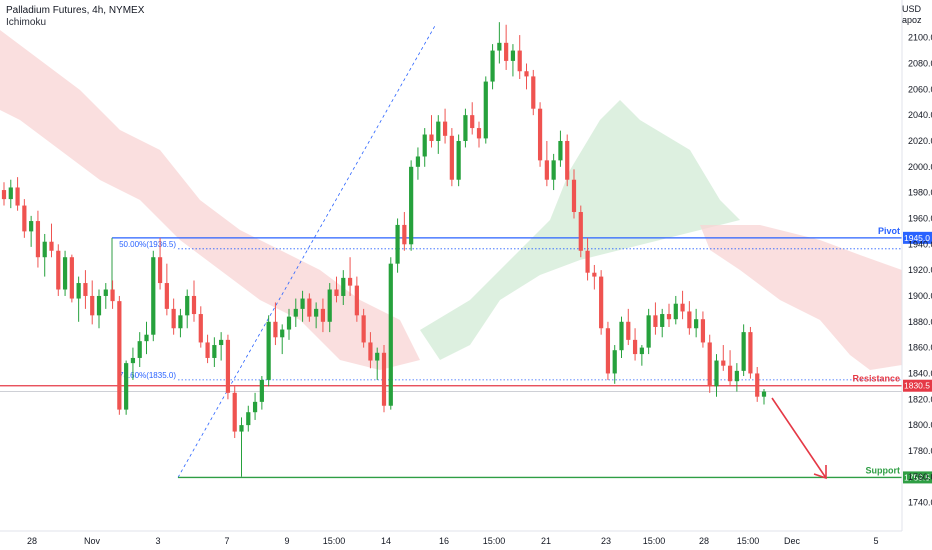  What do you see at coordinates (920, 63) in the screenshot?
I see `price-tick-label: 2080.0` at bounding box center [920, 63].